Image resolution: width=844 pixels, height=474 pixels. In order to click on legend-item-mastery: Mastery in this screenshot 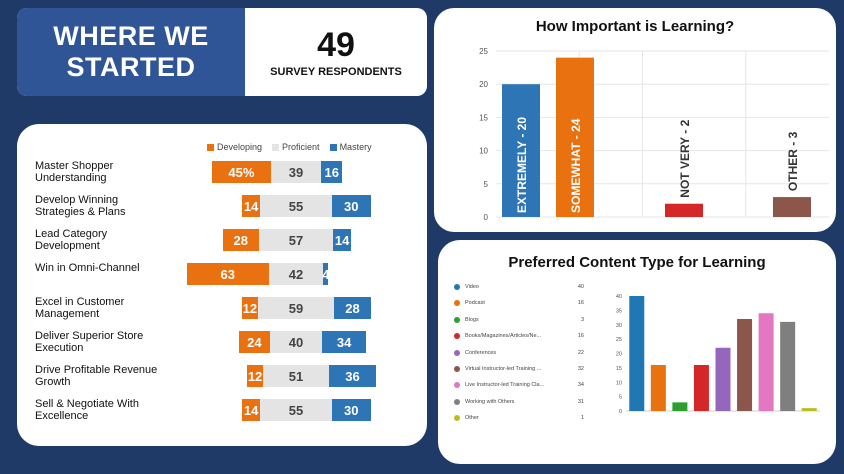, I will do `click(350, 147)`.